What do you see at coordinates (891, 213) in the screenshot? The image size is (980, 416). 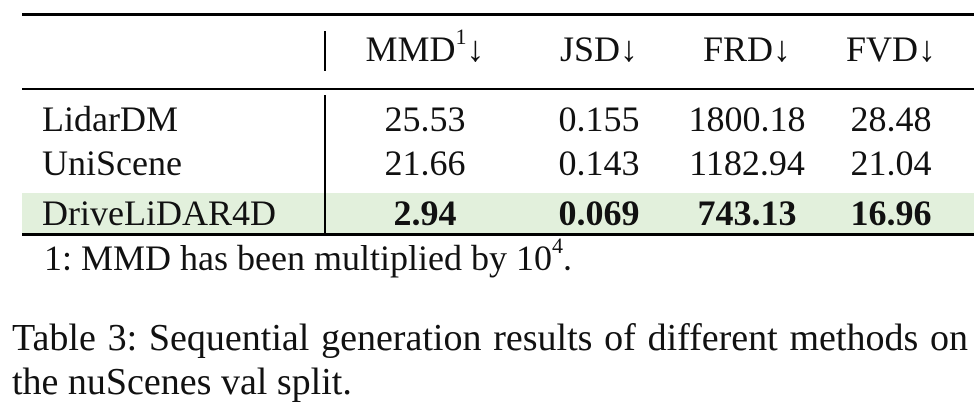 I see `row-drivelidar4d-fvd: 16.96` at bounding box center [891, 213].